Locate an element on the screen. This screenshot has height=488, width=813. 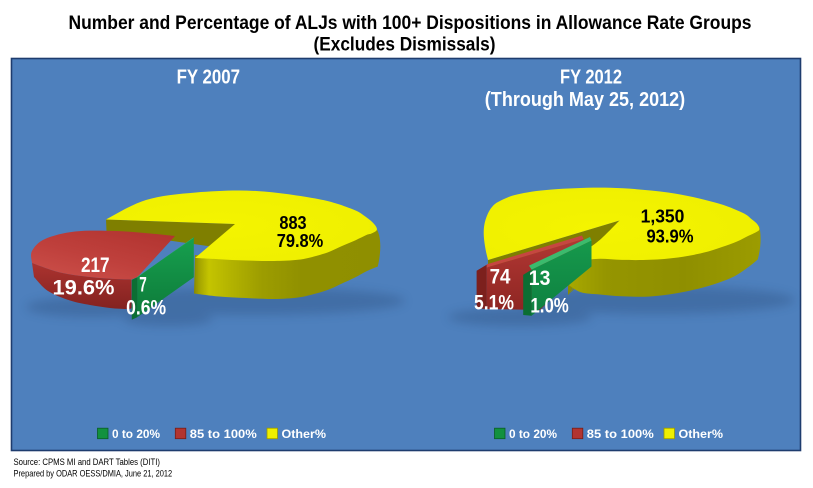
svg-text: 19.6% is located at coordinates (84, 288).